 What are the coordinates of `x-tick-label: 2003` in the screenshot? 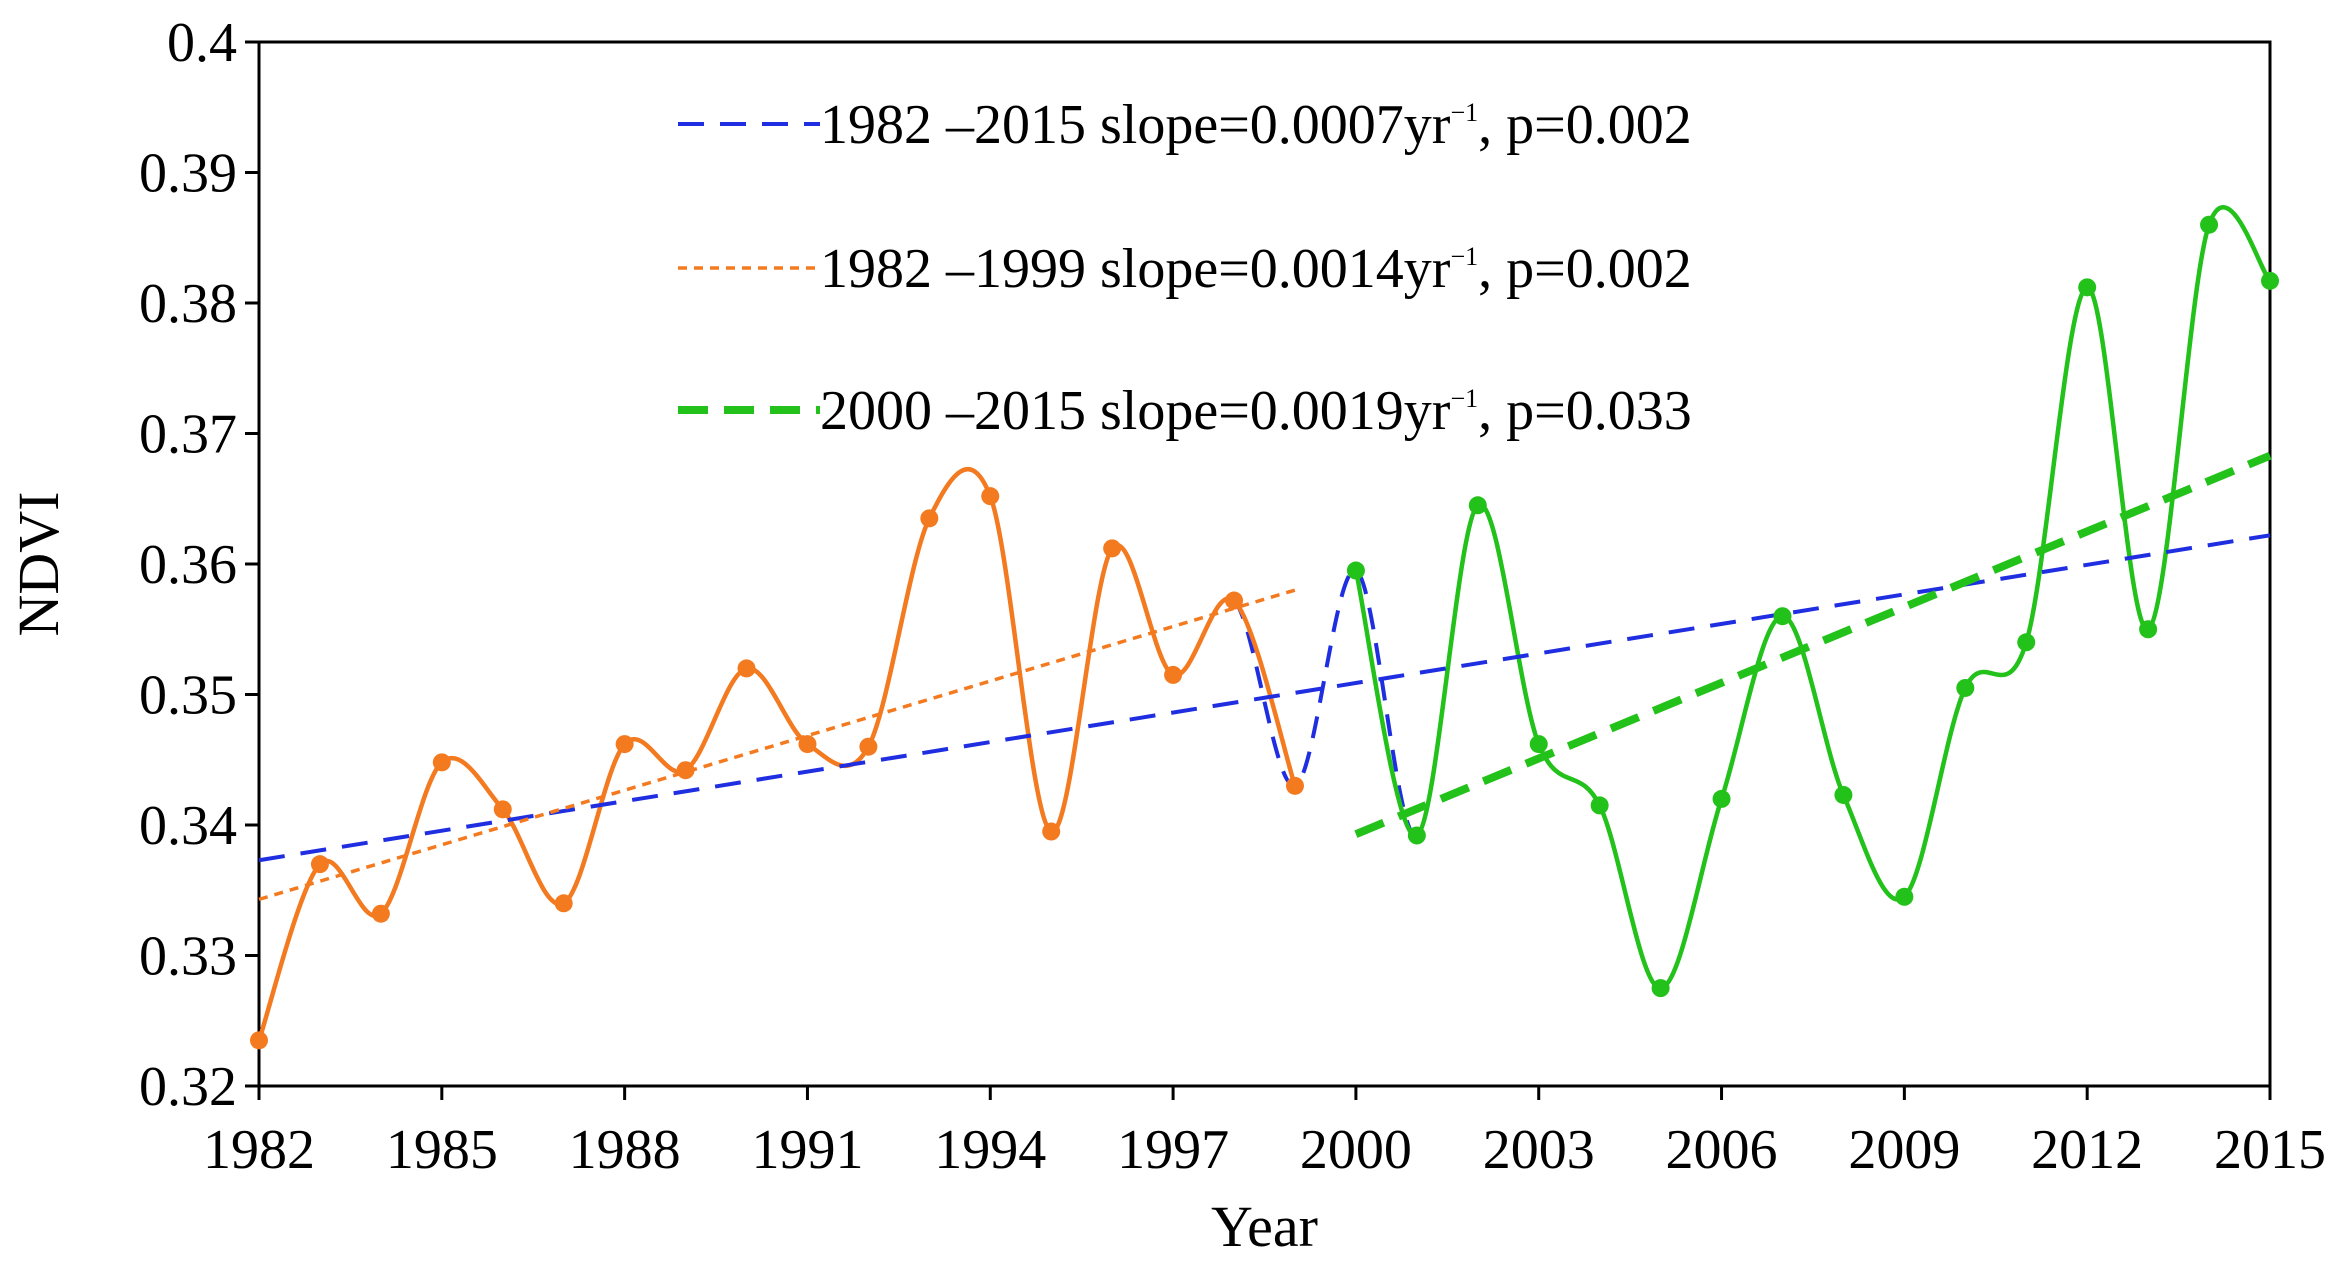 It's located at (1539, 1150).